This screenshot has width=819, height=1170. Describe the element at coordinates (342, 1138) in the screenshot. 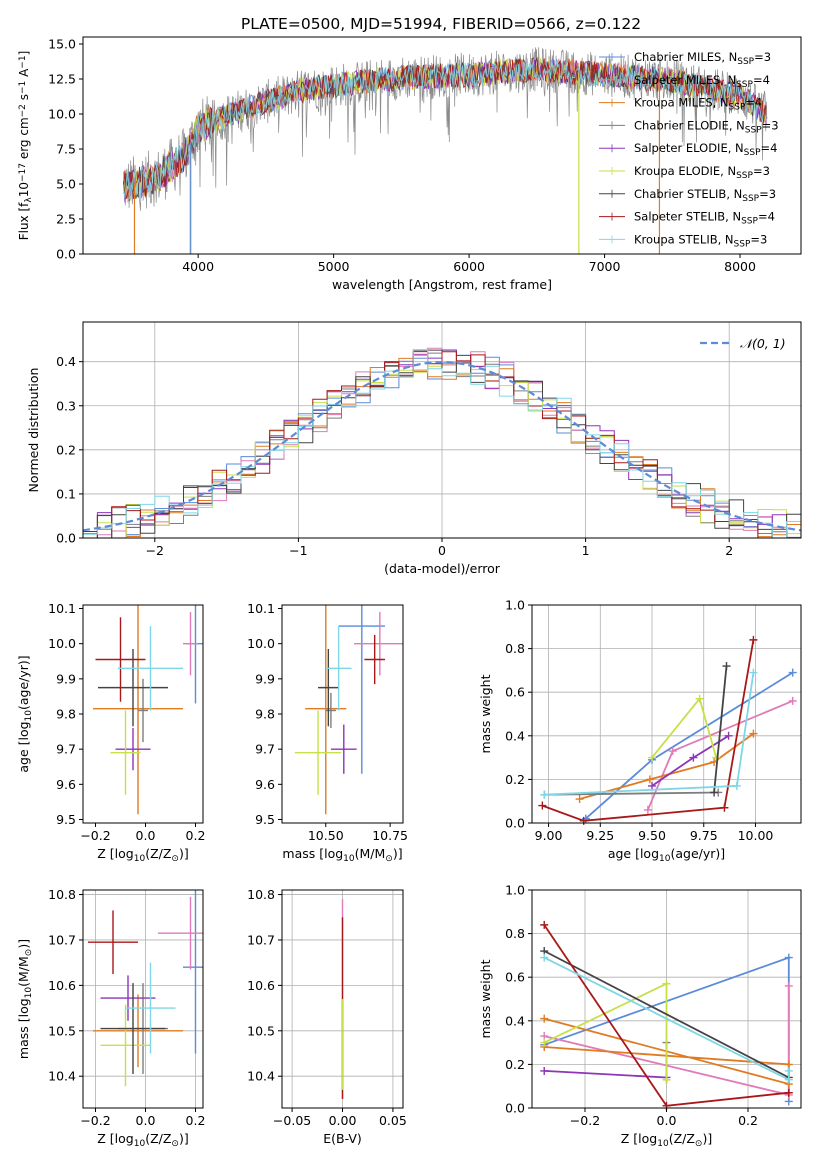

I see `x-axis-label: E(B-V)` at that location.